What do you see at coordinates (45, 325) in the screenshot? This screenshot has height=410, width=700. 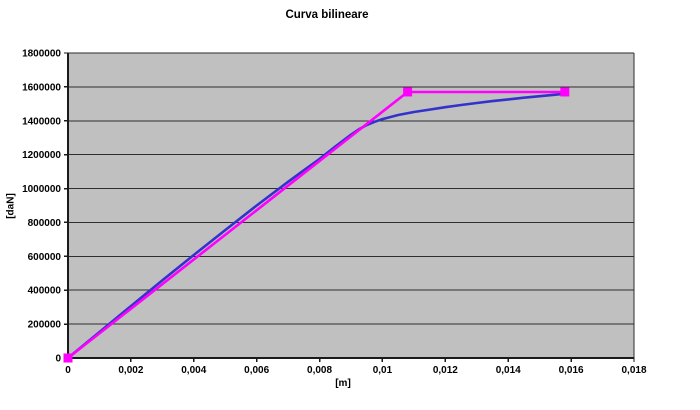 I see `y-tick-label: 200000` at bounding box center [45, 325].